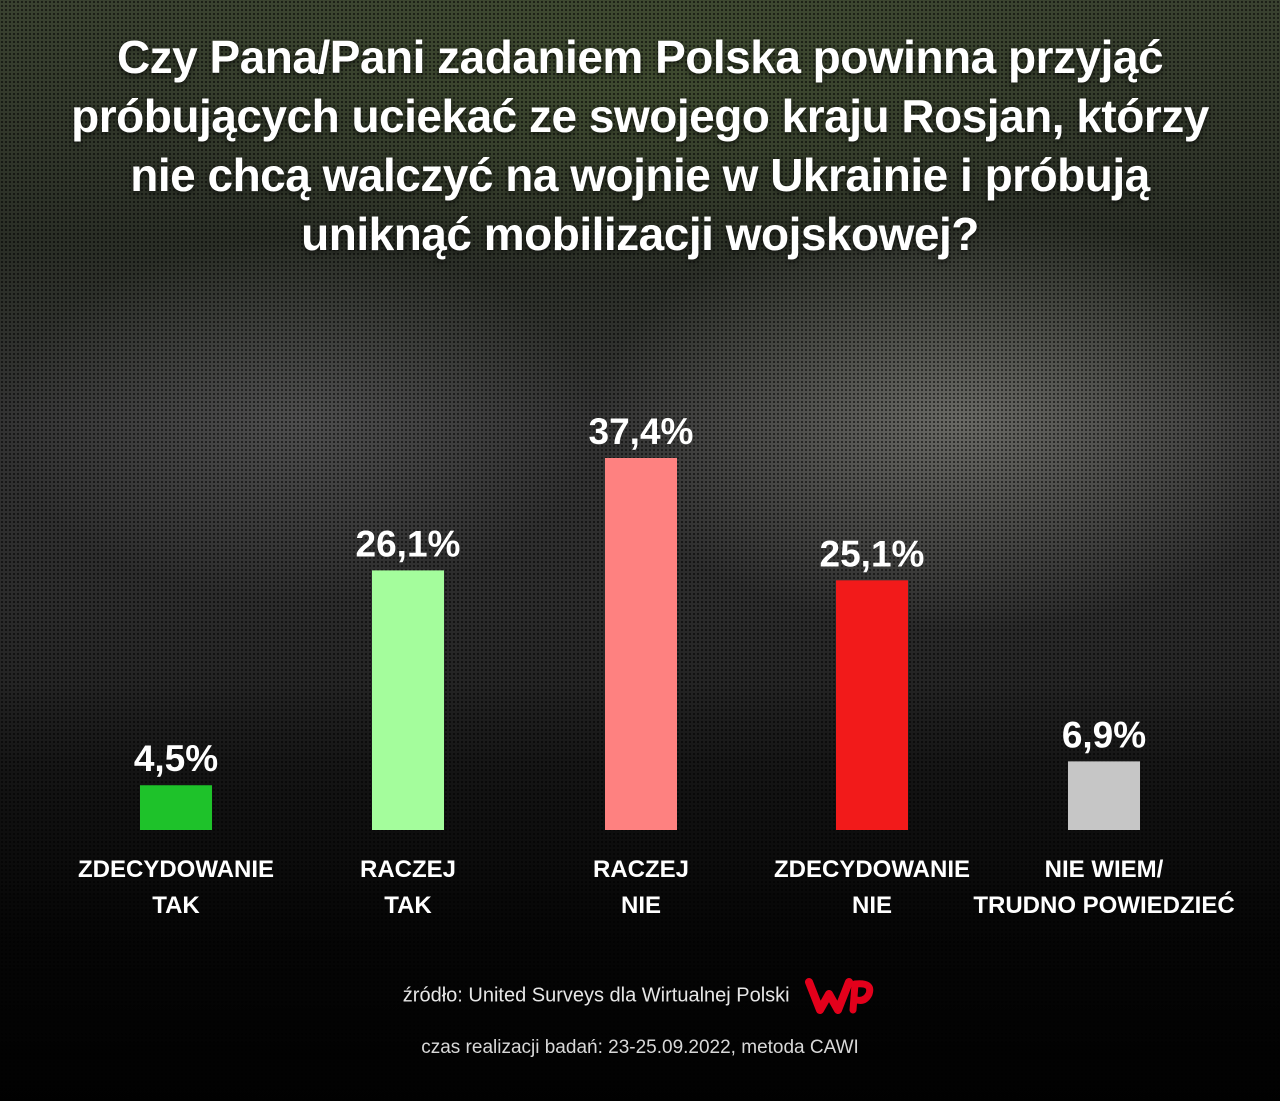  What do you see at coordinates (641, 869) in the screenshot?
I see `category-label-2-0: RACZEJ` at bounding box center [641, 869].